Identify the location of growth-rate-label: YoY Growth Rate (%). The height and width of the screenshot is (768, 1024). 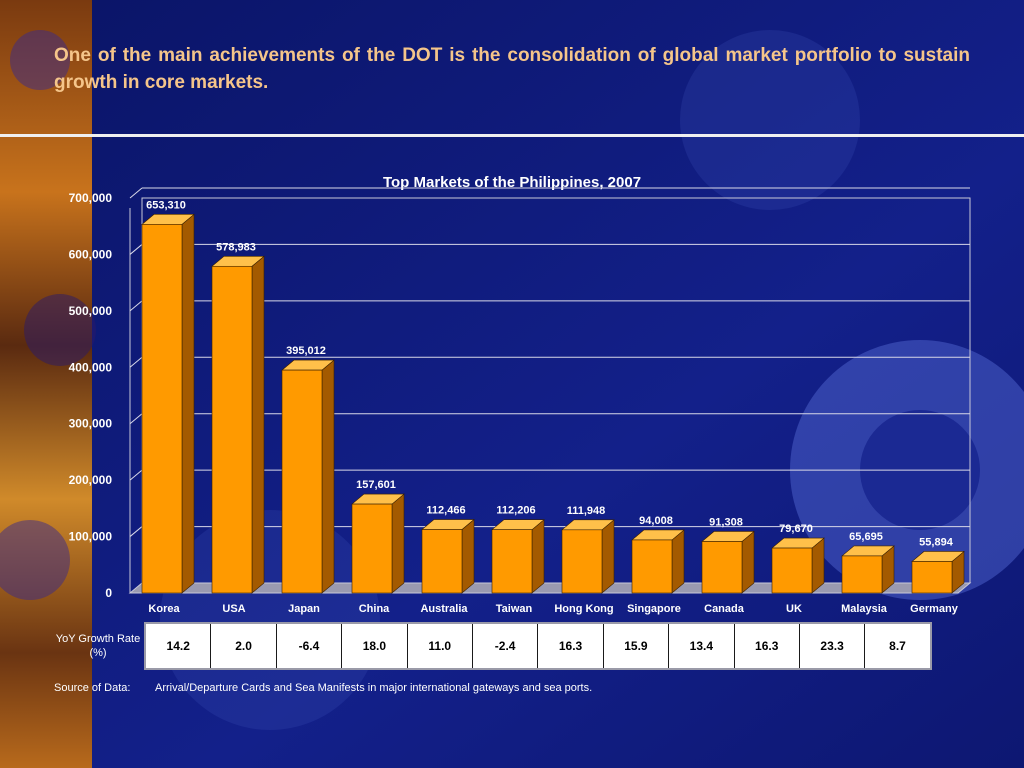
(98, 646).